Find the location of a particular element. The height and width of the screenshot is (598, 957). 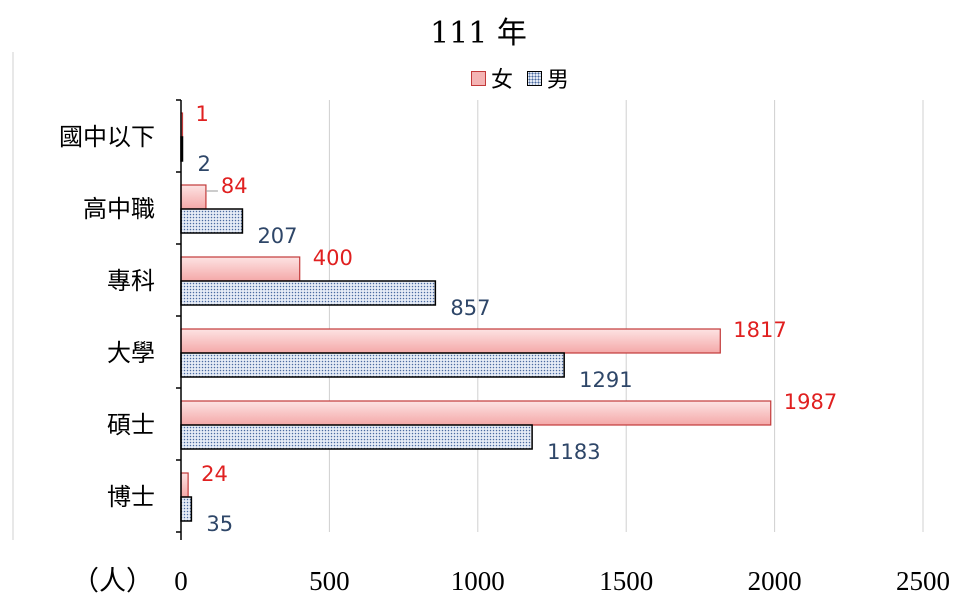

category-label: 高中職 is located at coordinates (119, 209).